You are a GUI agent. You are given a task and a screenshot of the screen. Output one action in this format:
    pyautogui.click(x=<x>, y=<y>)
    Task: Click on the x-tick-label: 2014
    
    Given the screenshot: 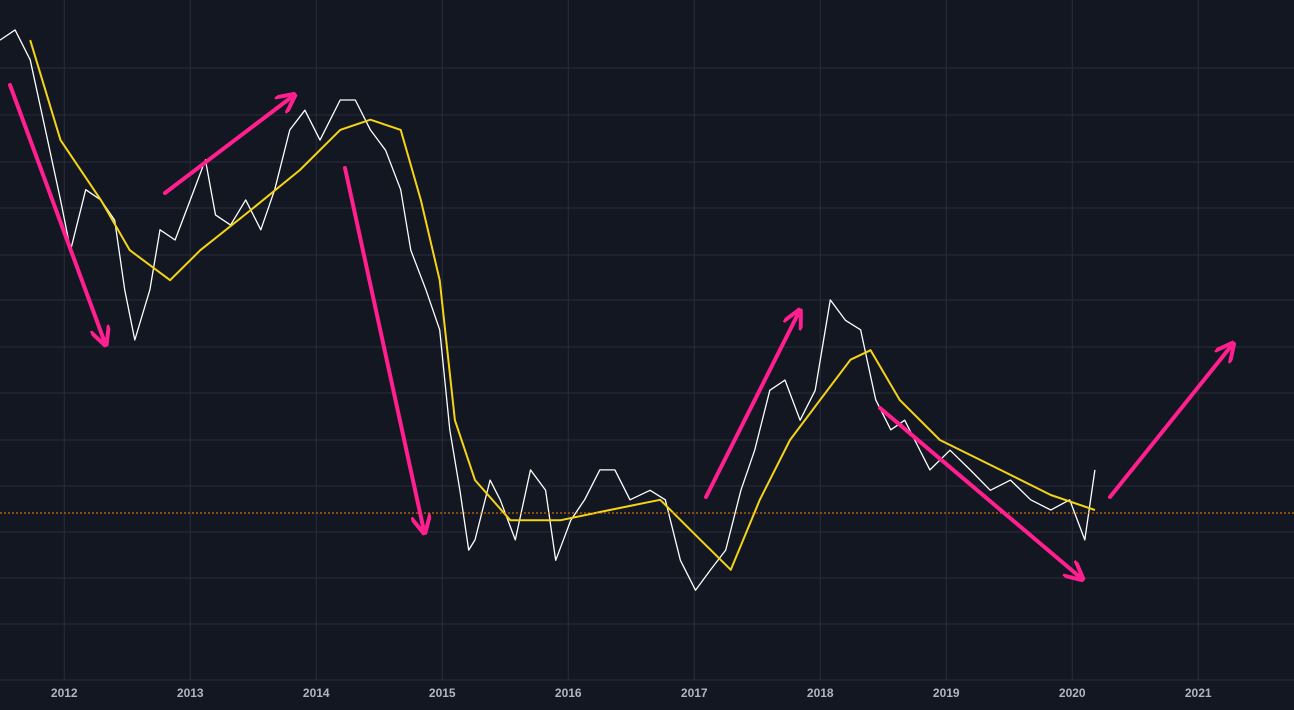 What is the action you would take?
    pyautogui.click(x=316, y=693)
    